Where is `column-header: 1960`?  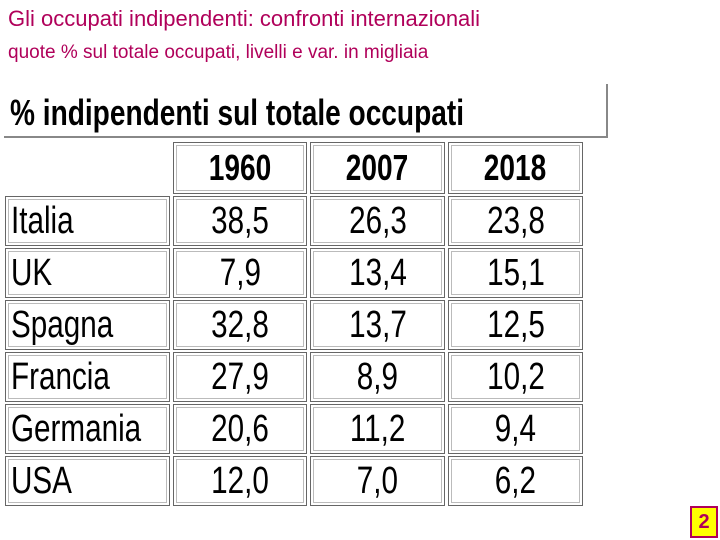
column-header: 1960 is located at coordinates (240, 168).